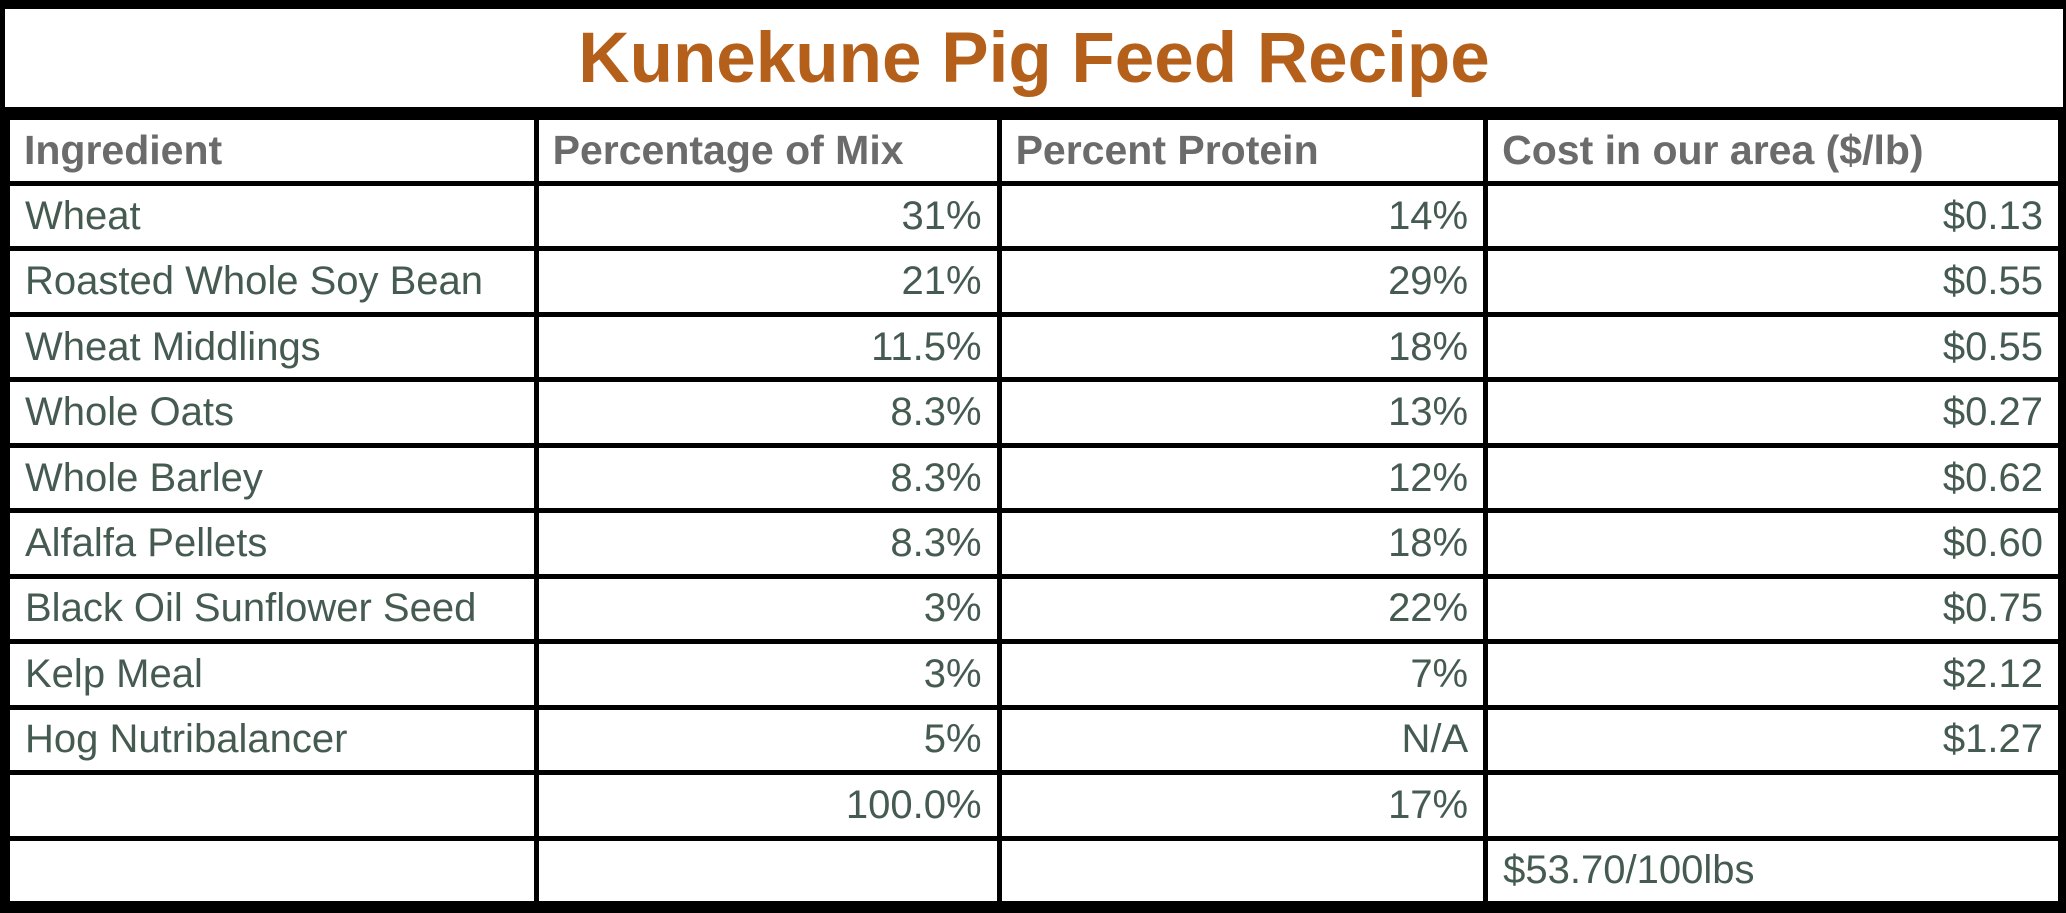  Describe the element at coordinates (1242, 805) in the screenshot. I see `totals-protein-cell: 17%` at that location.